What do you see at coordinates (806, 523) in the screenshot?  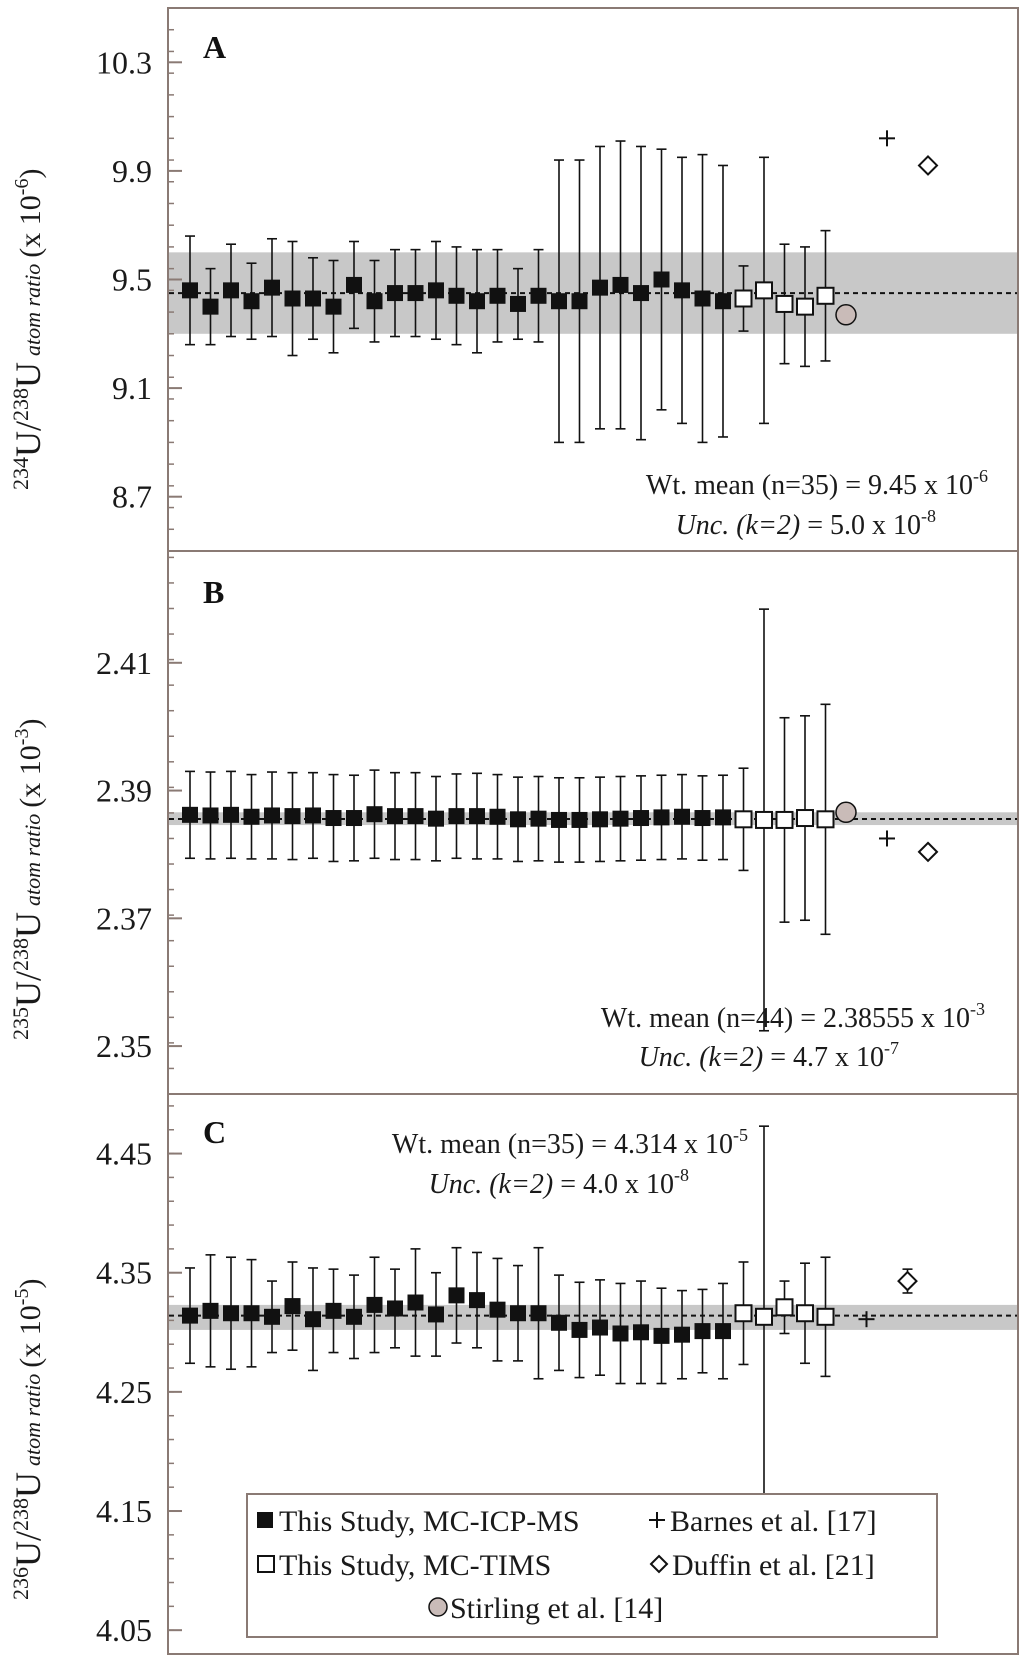 I see `panel-a-unc-annotation: Unc. (k=2) = 5.0 x 10-8` at bounding box center [806, 523].